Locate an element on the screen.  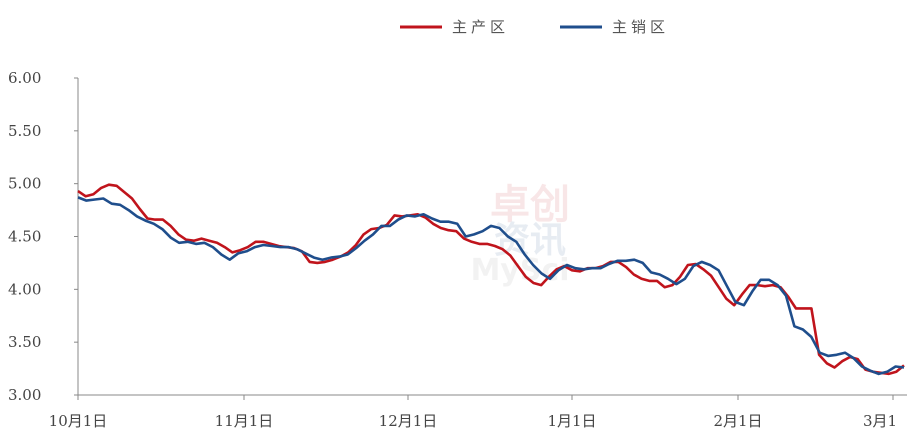
y-tick-label: 4.50 is located at coordinates (24, 237).